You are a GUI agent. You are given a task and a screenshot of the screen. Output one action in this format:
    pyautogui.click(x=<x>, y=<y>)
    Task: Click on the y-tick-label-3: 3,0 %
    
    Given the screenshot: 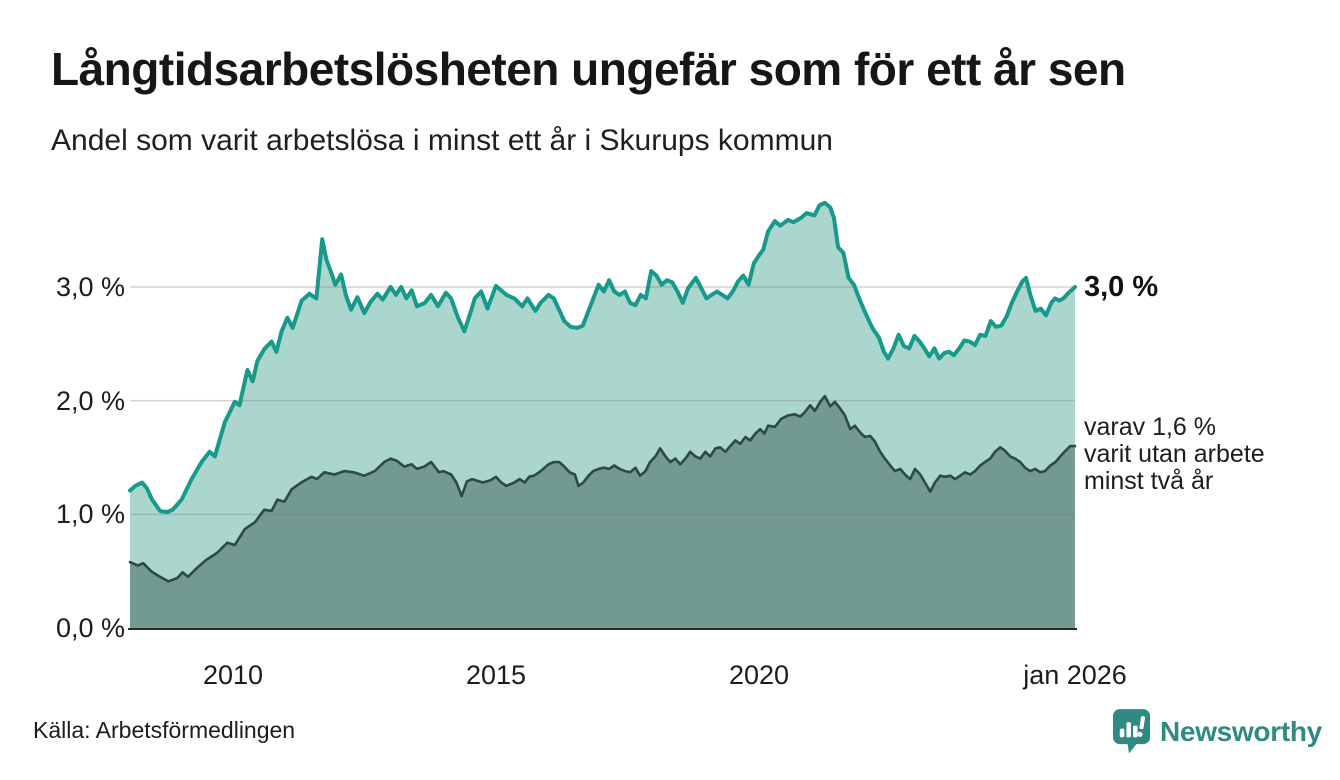 What is the action you would take?
    pyautogui.click(x=90, y=287)
    